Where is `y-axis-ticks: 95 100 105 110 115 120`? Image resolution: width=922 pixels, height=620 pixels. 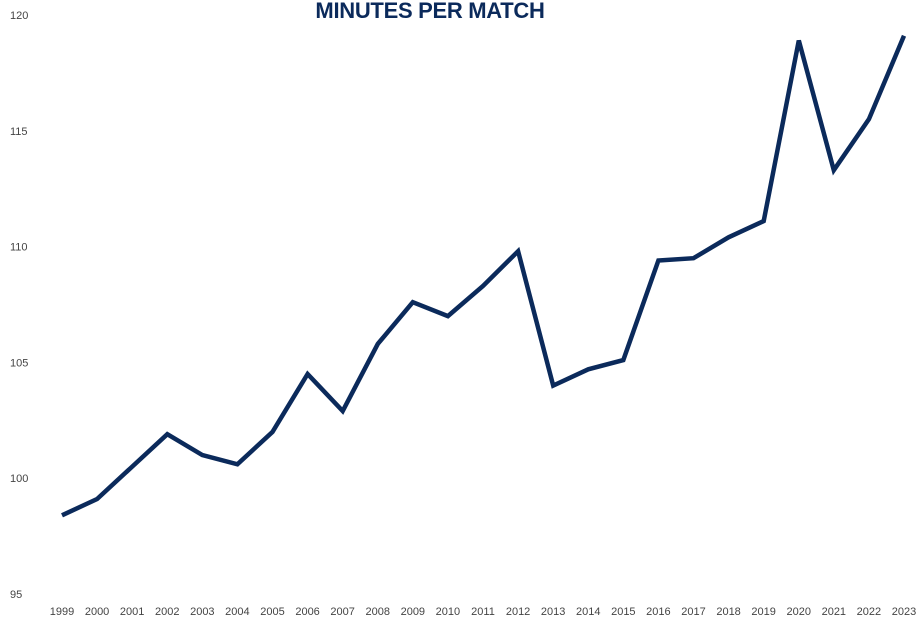 y-axis-ticks: 95 100 105 110 115 120 is located at coordinates (19, 305).